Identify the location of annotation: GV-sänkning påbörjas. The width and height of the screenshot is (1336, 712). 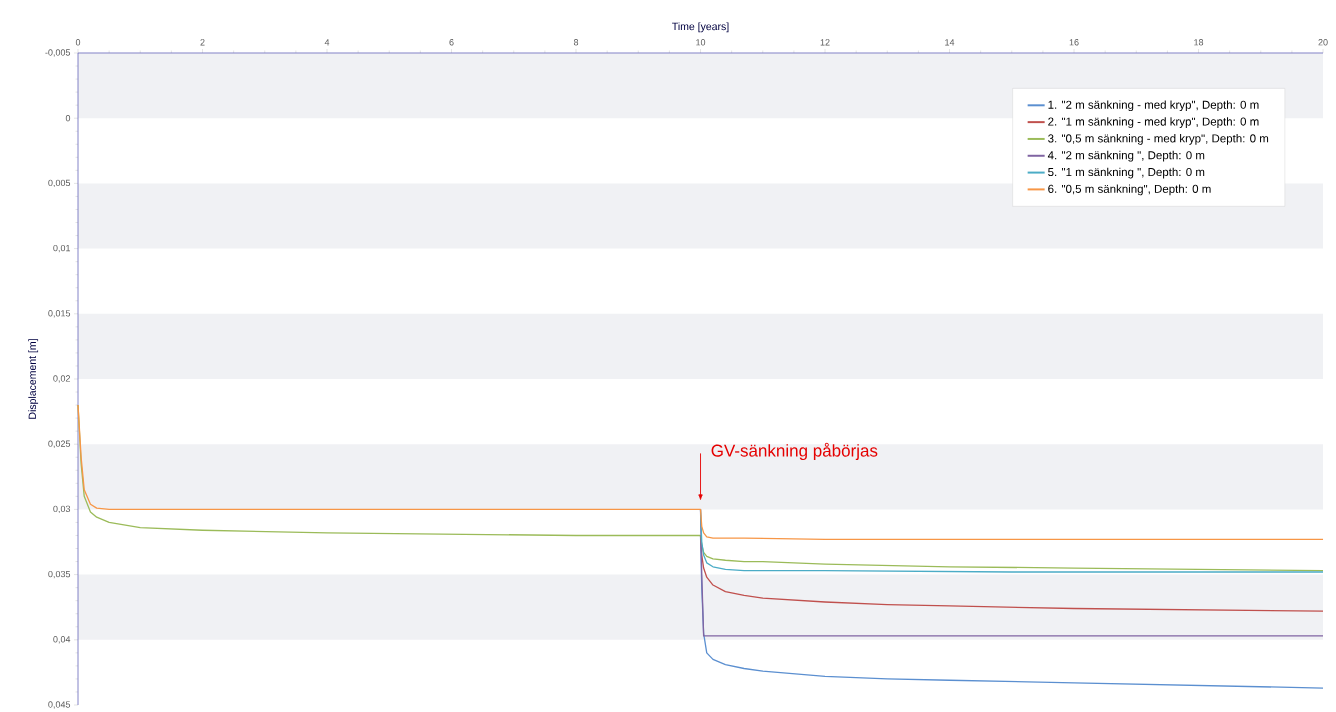
(794, 451).